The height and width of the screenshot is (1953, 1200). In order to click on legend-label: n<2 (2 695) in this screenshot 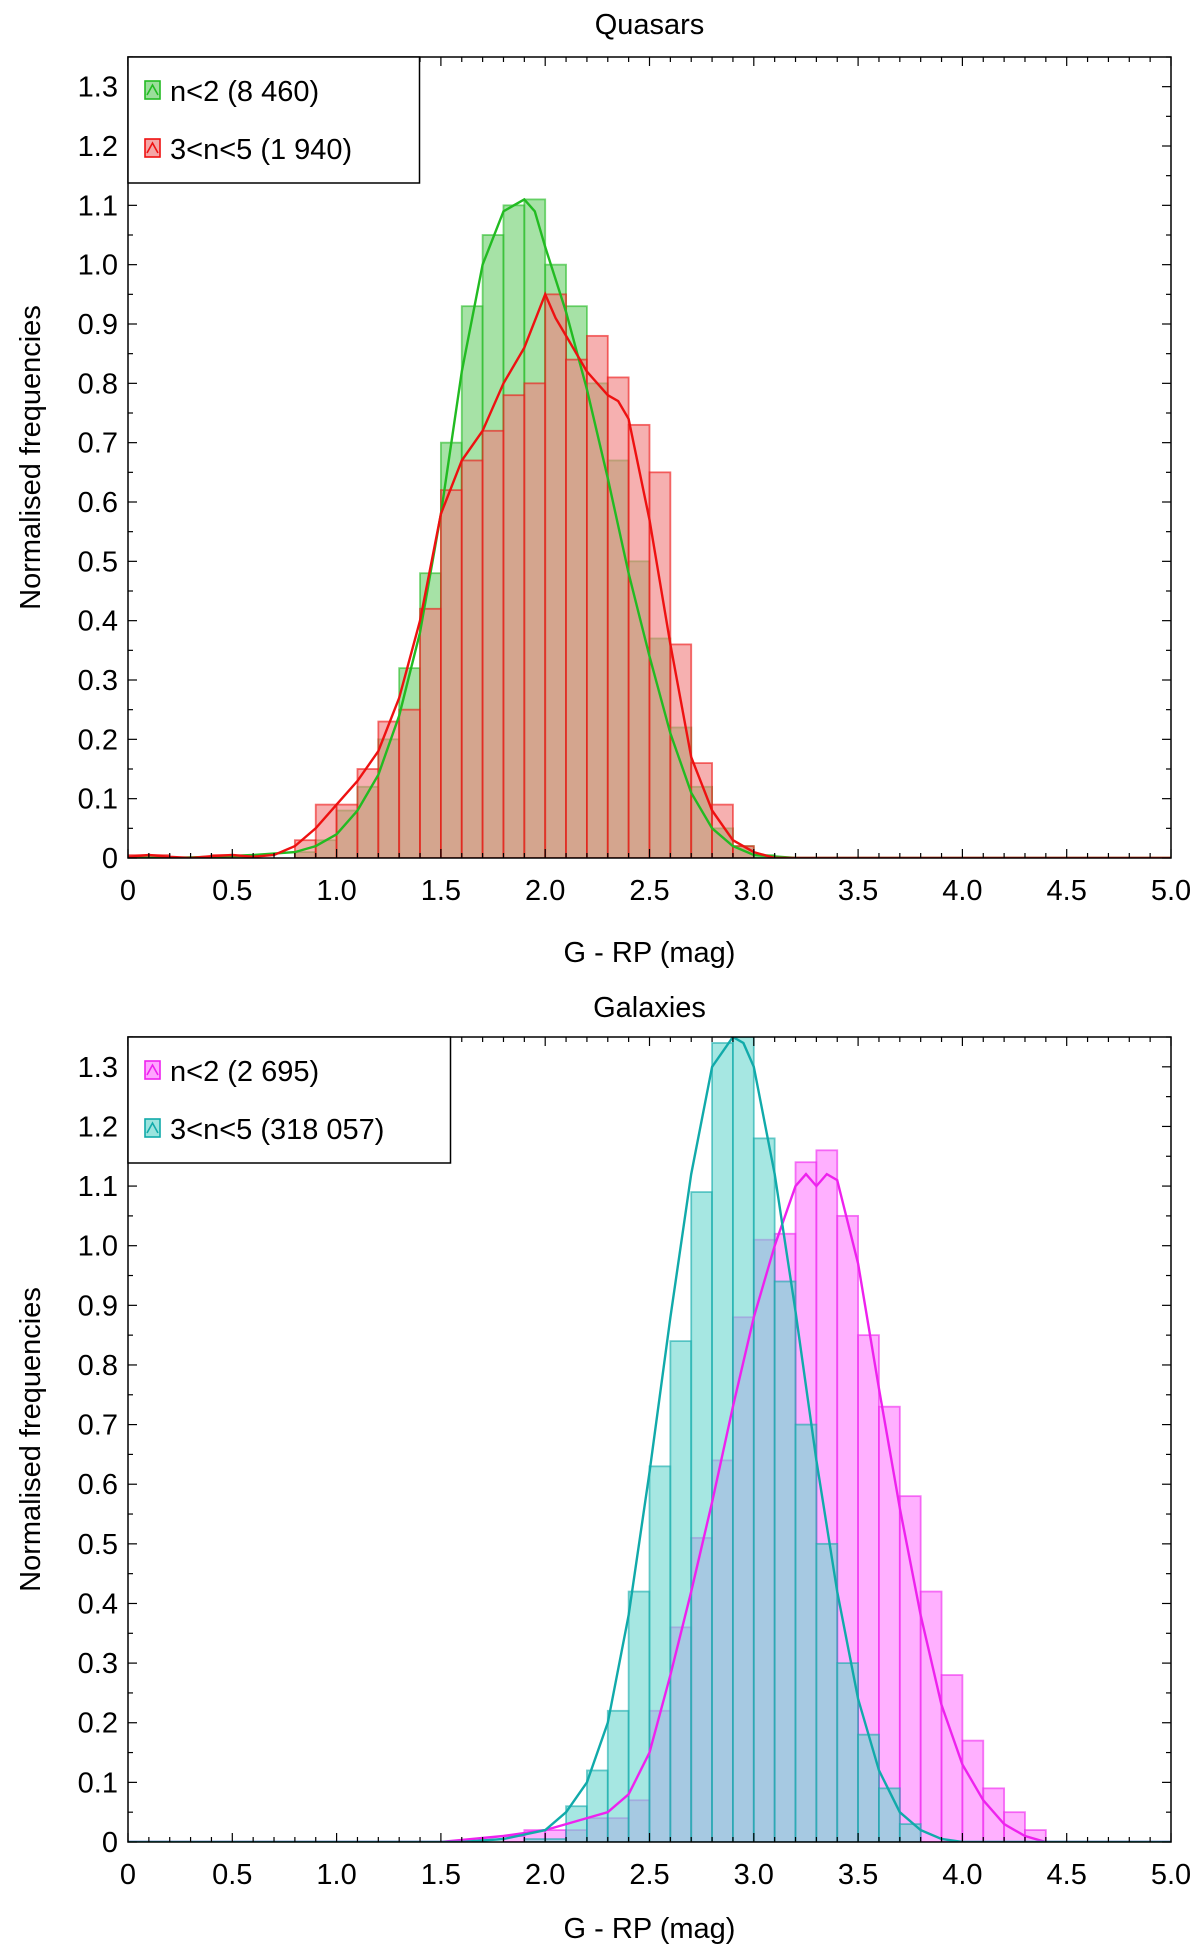, I will do `click(244, 1072)`.